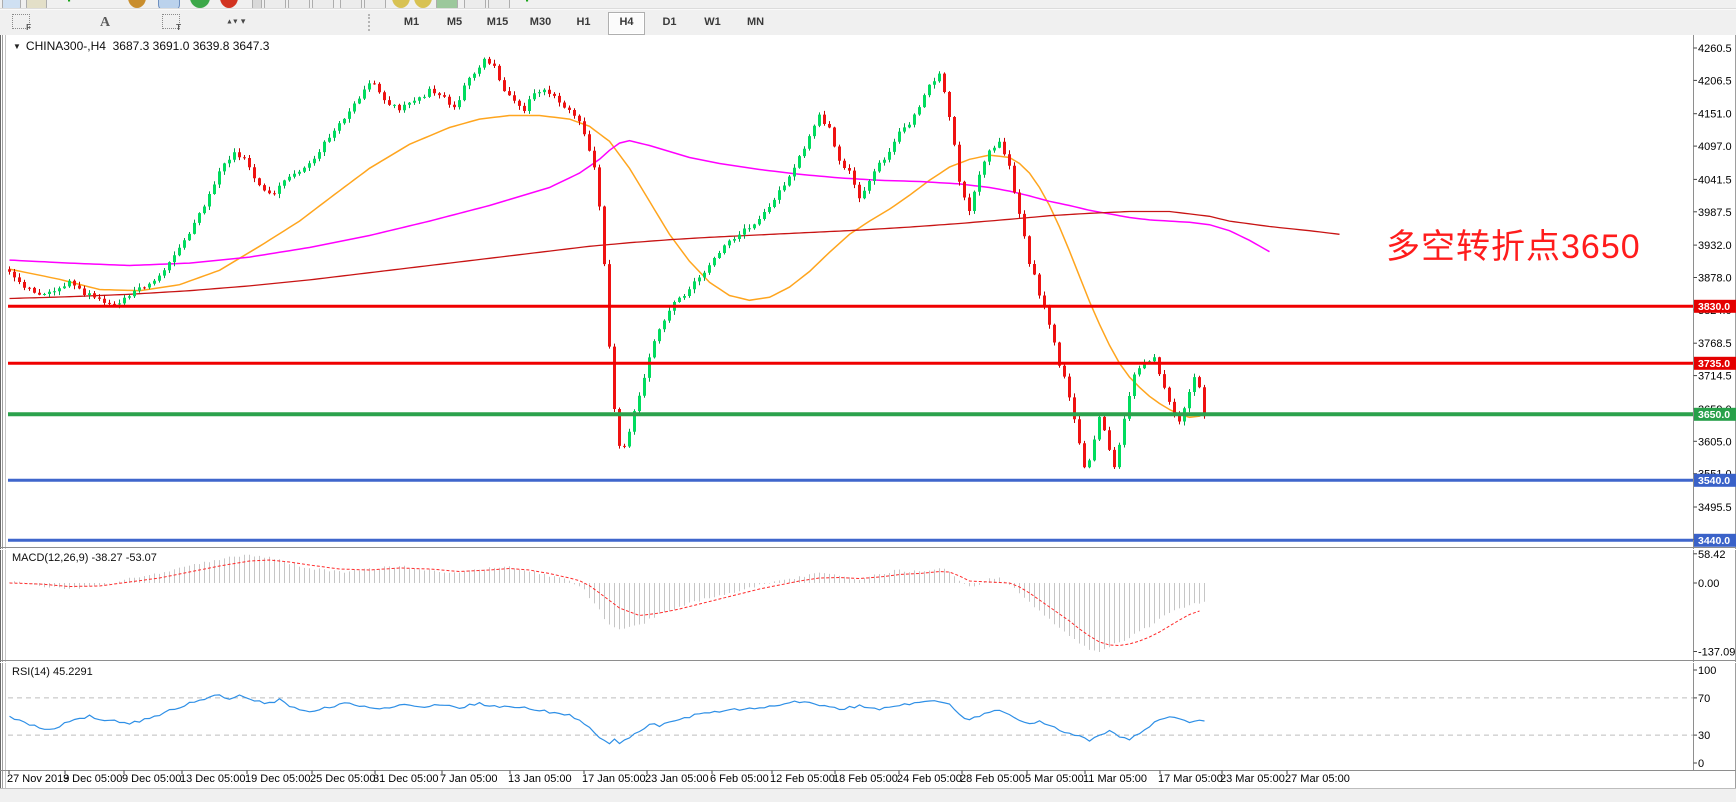 Image resolution: width=1736 pixels, height=802 pixels. I want to click on timeframe-buttons: M1 M5 M15 M30 H1 H4 D1 W1 MN, so click(583, 23).